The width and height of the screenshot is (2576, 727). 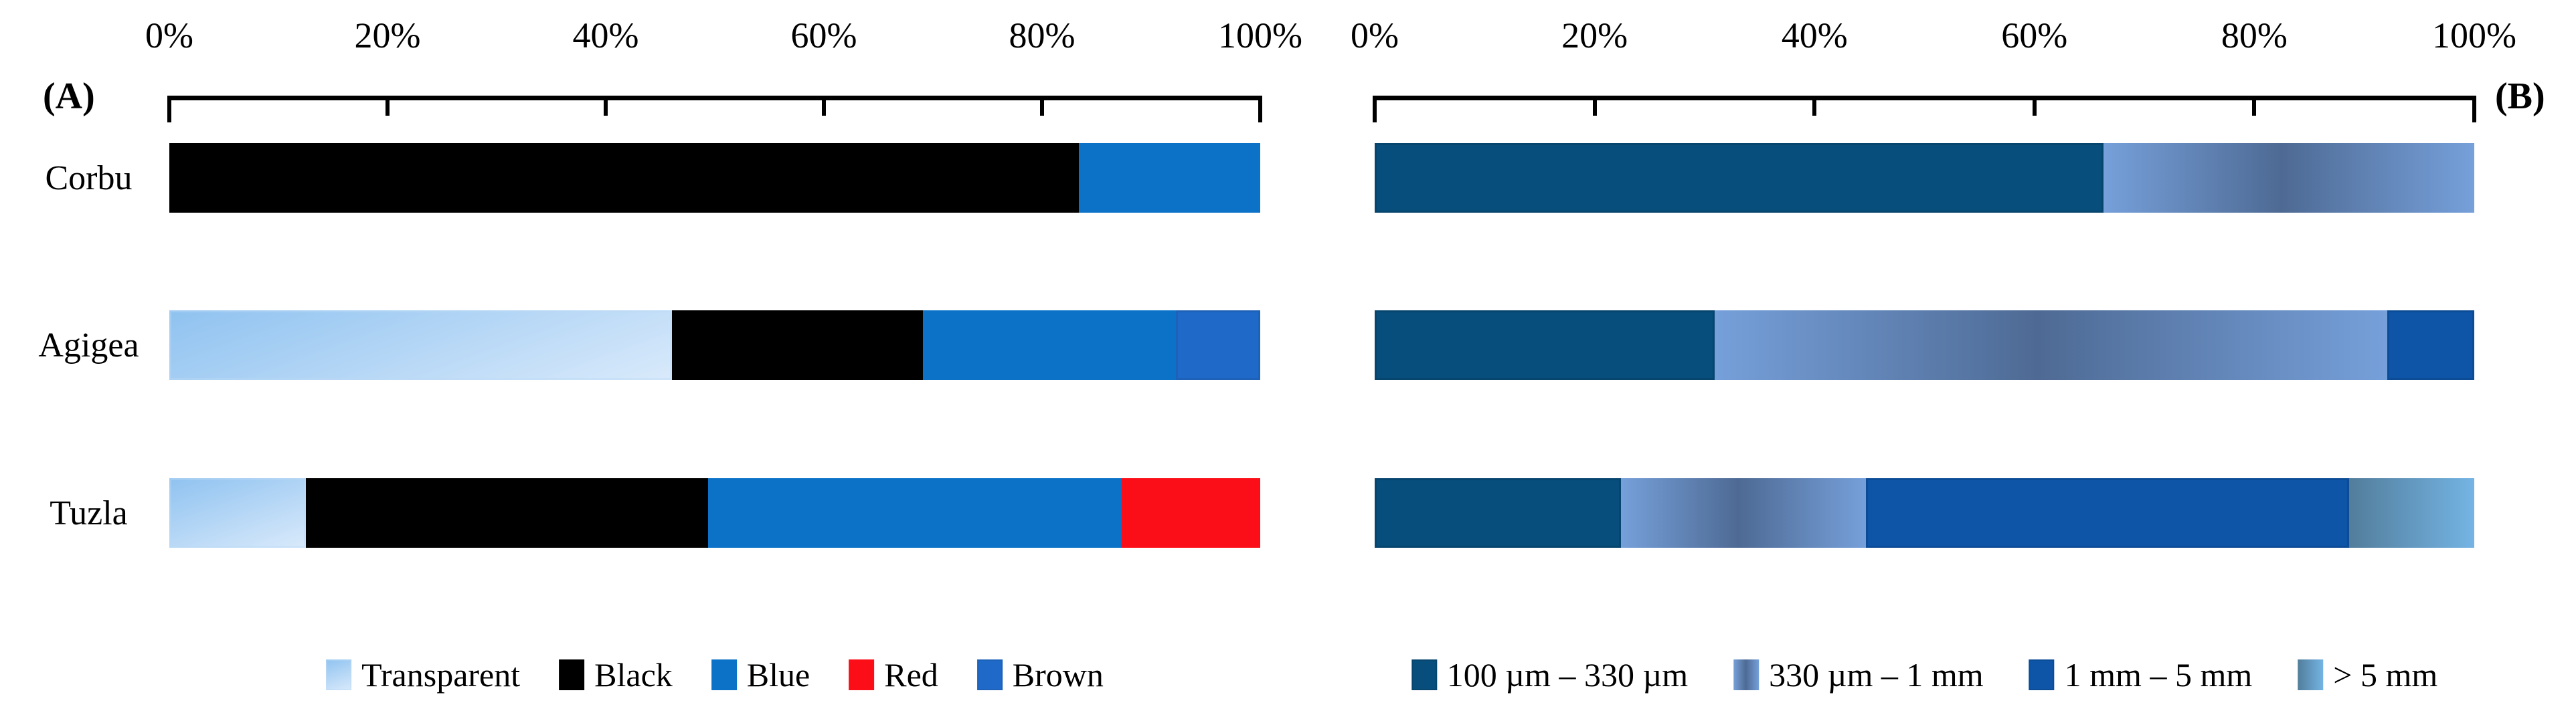 I want to click on legend-item: 100 µm – 330 µm, so click(x=1549, y=674).